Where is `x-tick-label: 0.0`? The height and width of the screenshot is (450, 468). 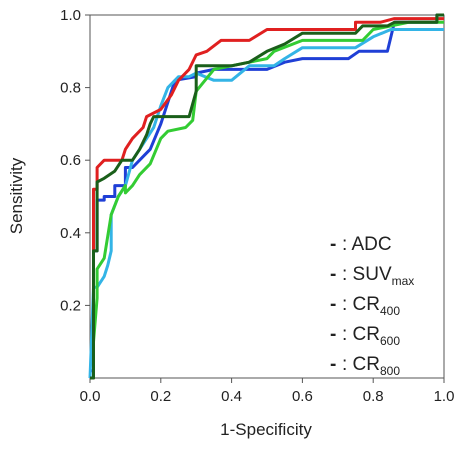
x-tick-label: 0.0 is located at coordinates (90, 396).